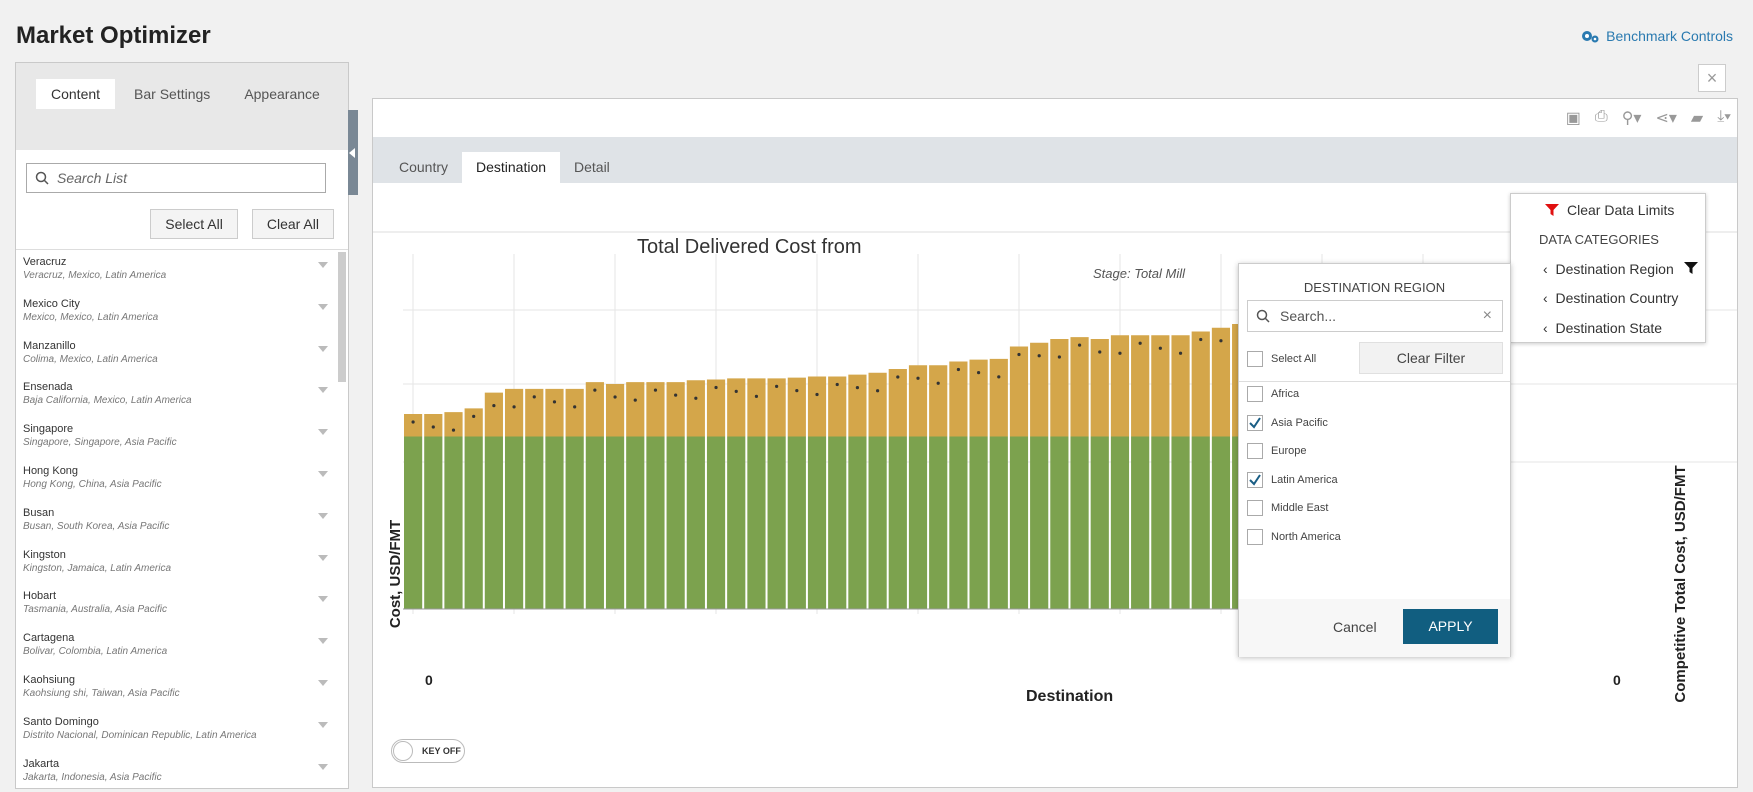 The width and height of the screenshot is (1753, 792). I want to click on tab-appearance: Appearance, so click(282, 94).